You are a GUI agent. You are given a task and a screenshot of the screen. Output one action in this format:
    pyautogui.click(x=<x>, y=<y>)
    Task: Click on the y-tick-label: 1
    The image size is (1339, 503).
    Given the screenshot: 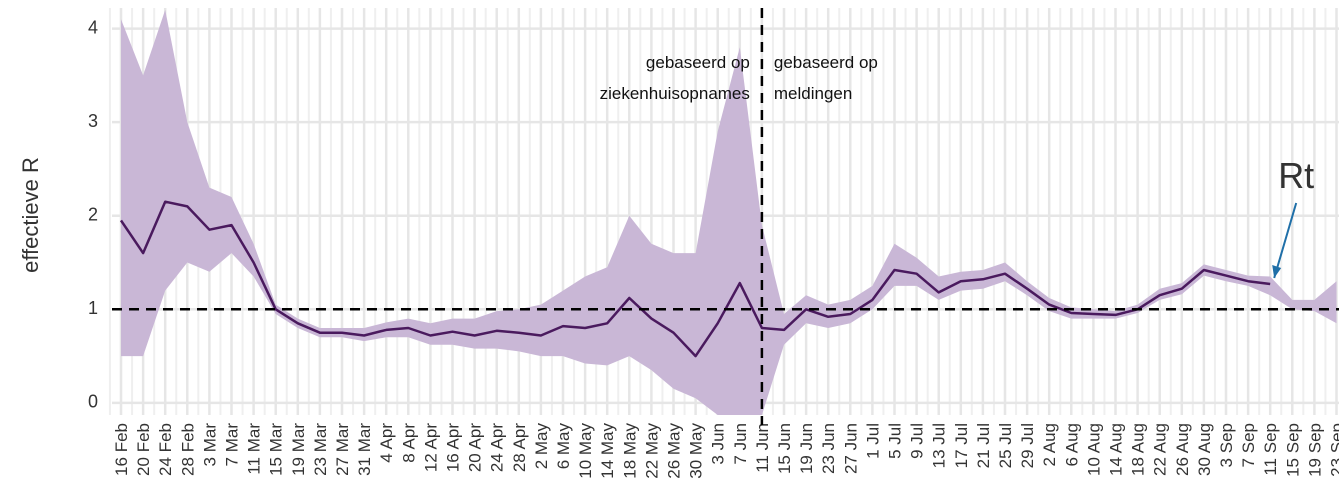 What is the action you would take?
    pyautogui.click(x=93, y=308)
    